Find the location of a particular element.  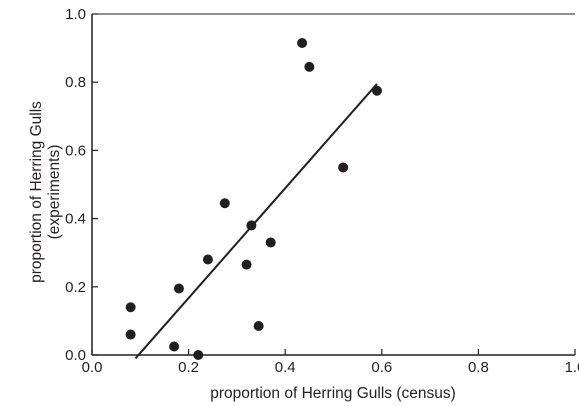

y-tick-label: 0.0 is located at coordinates (75, 355).